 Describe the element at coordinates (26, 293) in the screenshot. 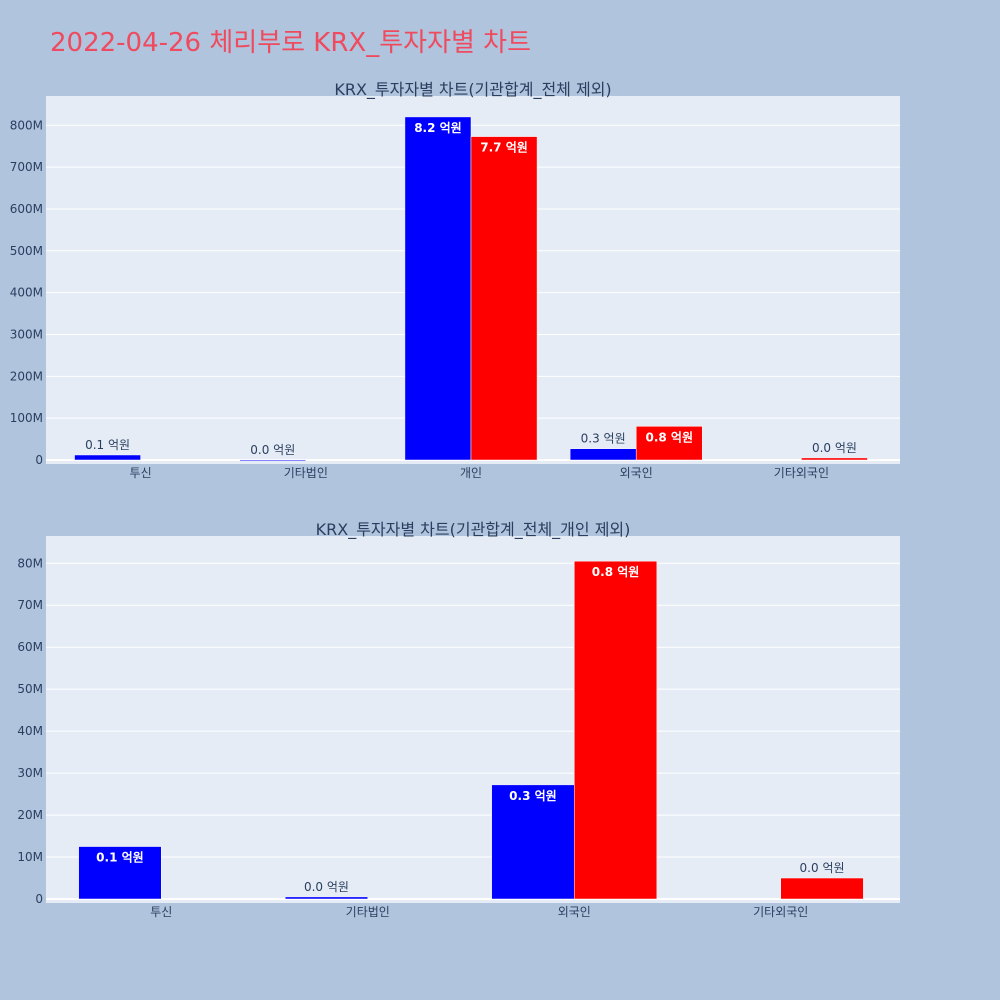

I see `y-tick-label: 400M` at that location.